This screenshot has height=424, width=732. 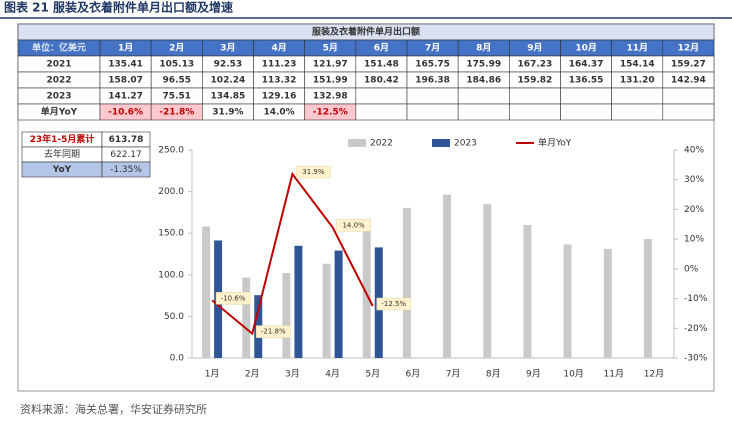 What do you see at coordinates (228, 65) in the screenshot?
I see `cell-value: 92.53` at bounding box center [228, 65].